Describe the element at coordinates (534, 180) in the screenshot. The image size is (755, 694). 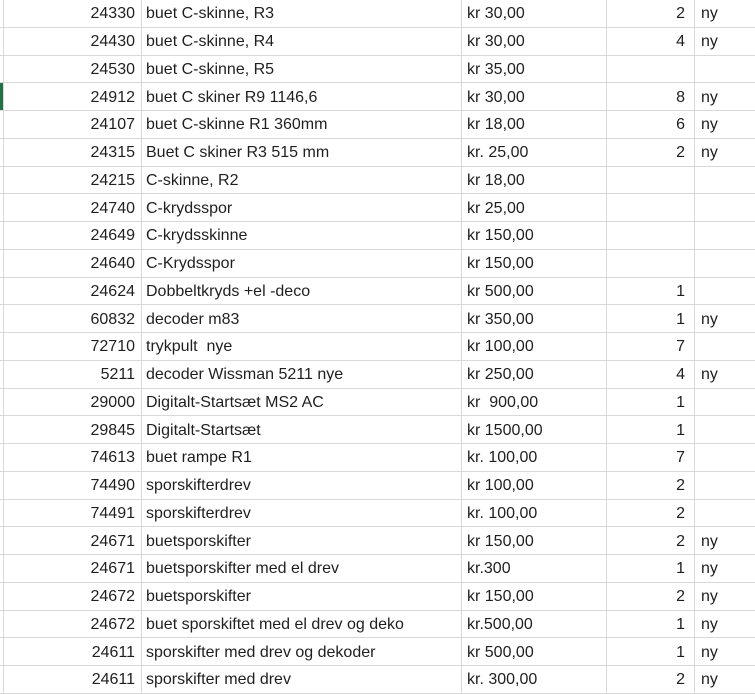
I see `cell-price: kr 18,00` at that location.